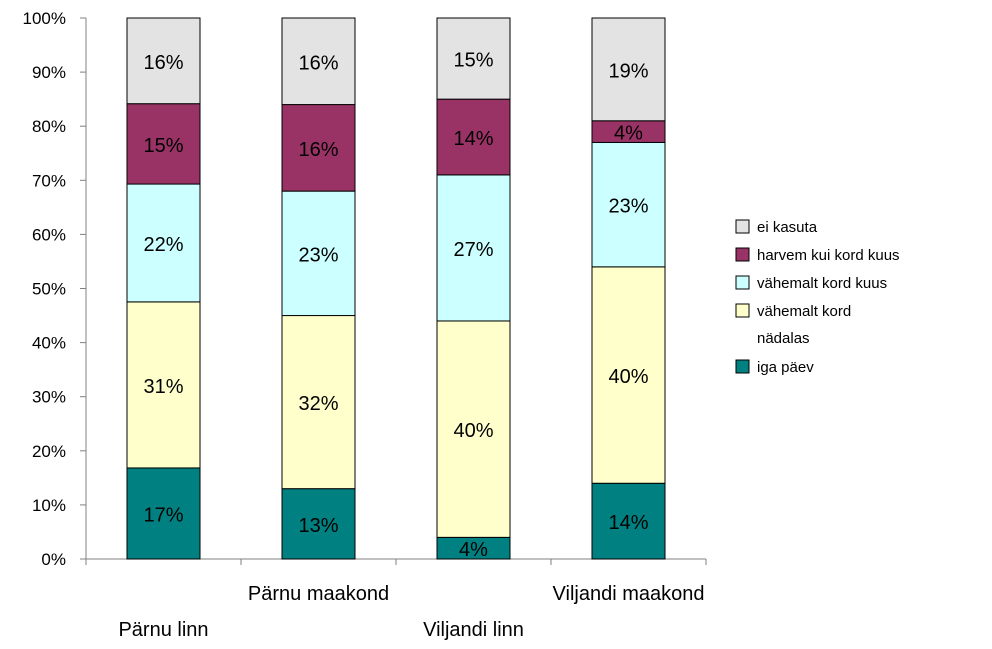 This screenshot has height=649, width=992. What do you see at coordinates (787, 227) in the screenshot?
I see `legend-label: ei kasuta` at bounding box center [787, 227].